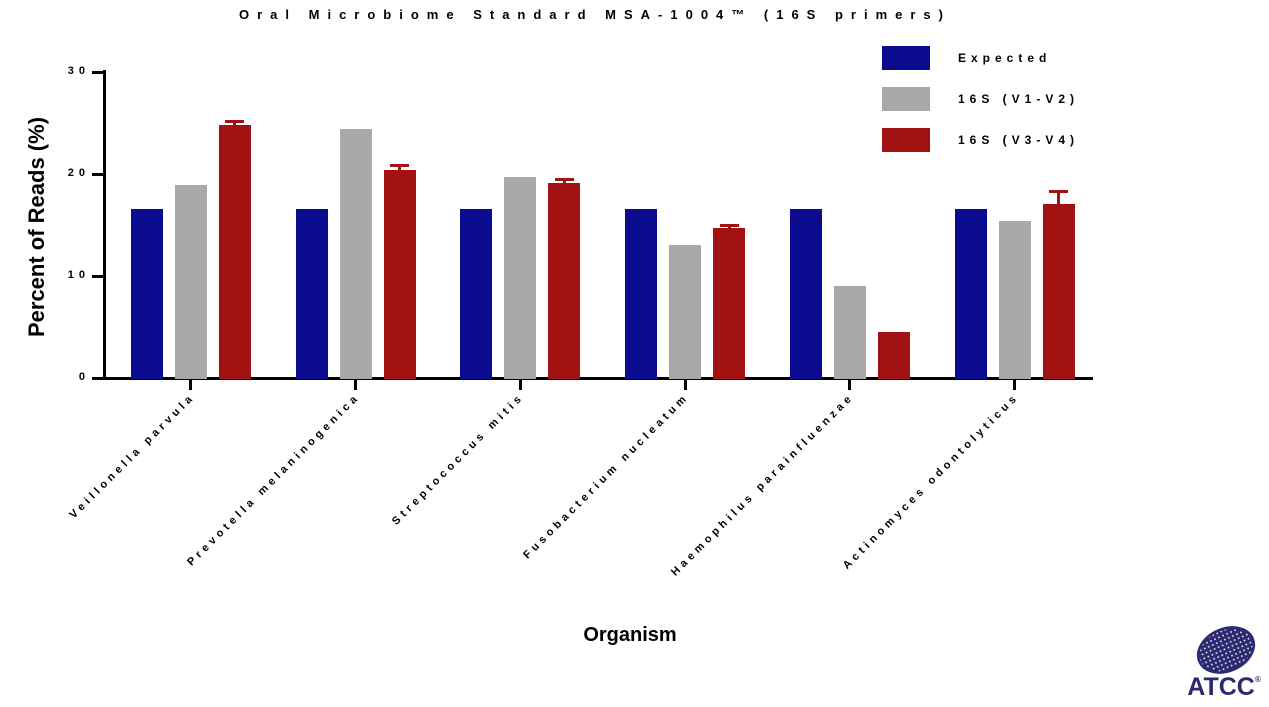 This screenshot has height=707, width=1269. I want to click on legend-item: 16S (V1-V2), so click(980, 99).